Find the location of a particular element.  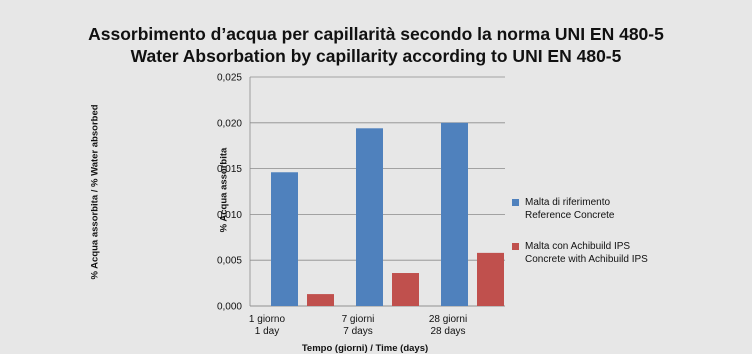

y-tick-label: 0,020 is located at coordinates (229, 123).